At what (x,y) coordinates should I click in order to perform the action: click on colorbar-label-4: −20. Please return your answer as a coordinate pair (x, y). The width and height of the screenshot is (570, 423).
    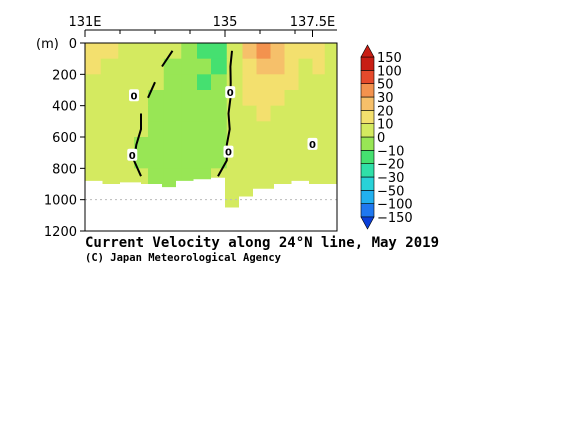
    Looking at the image, I should click on (390, 165).